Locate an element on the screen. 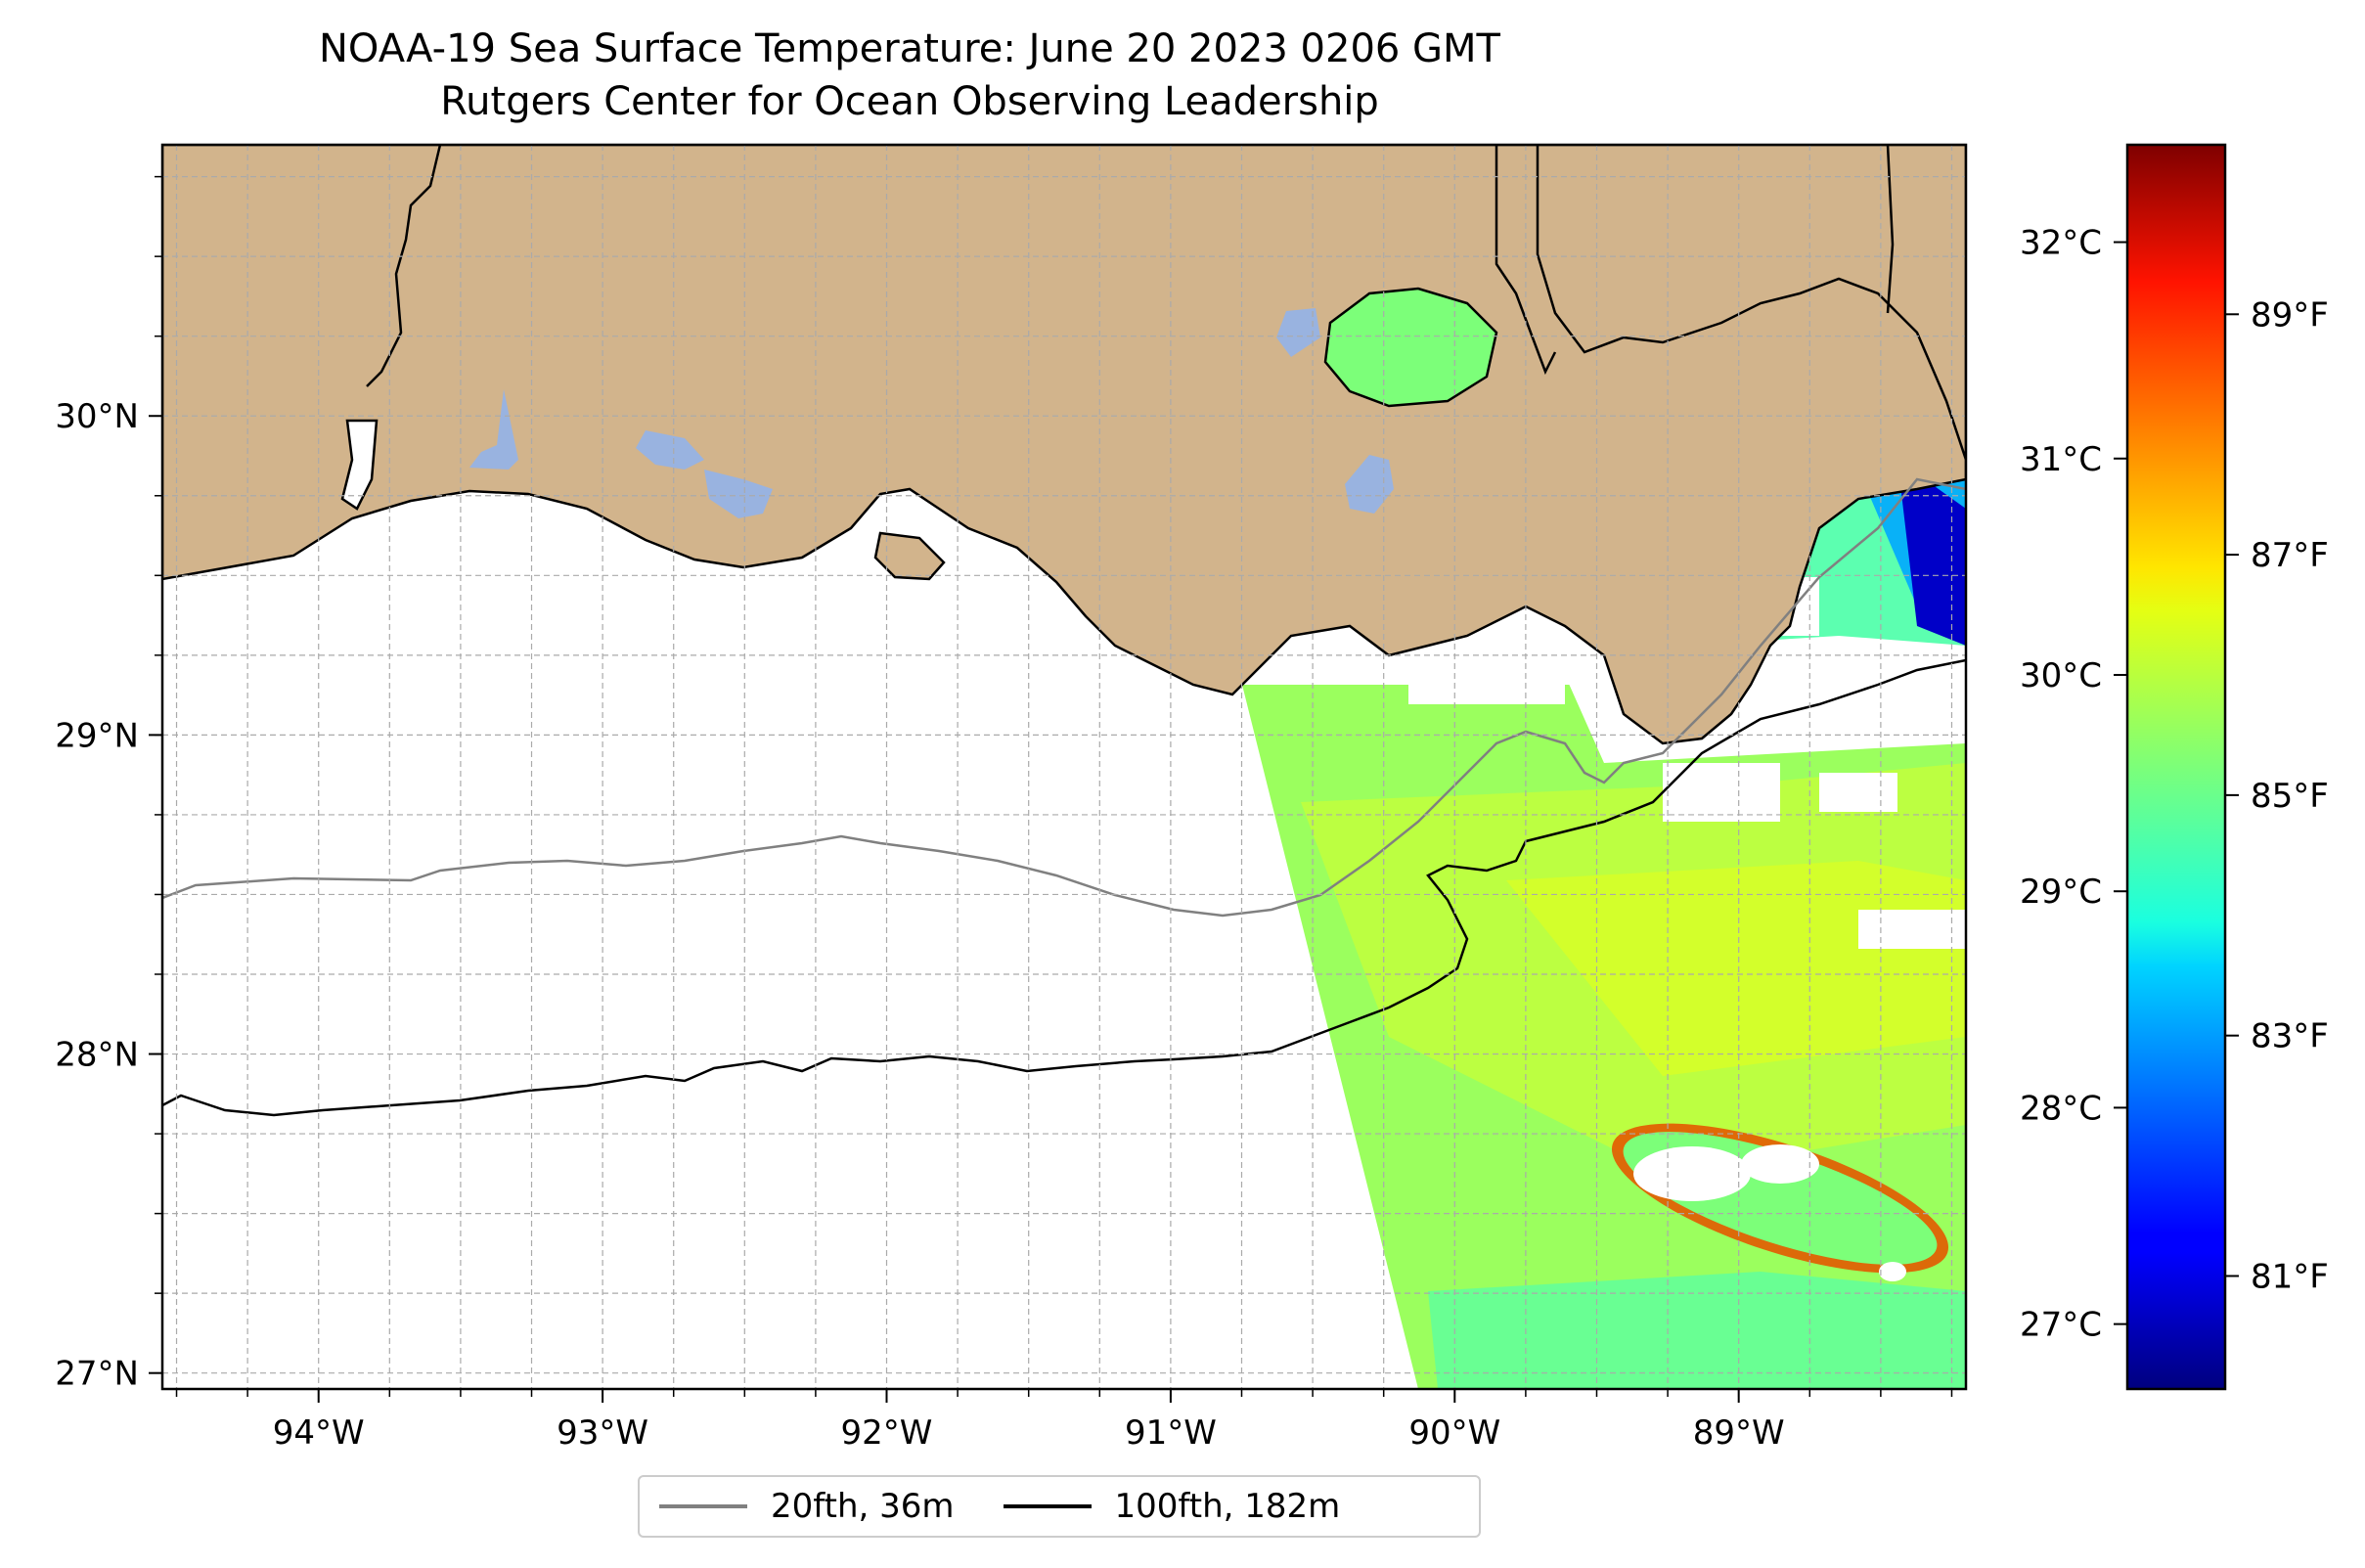  celsius-tick-label: 28°C is located at coordinates (2061, 1108).